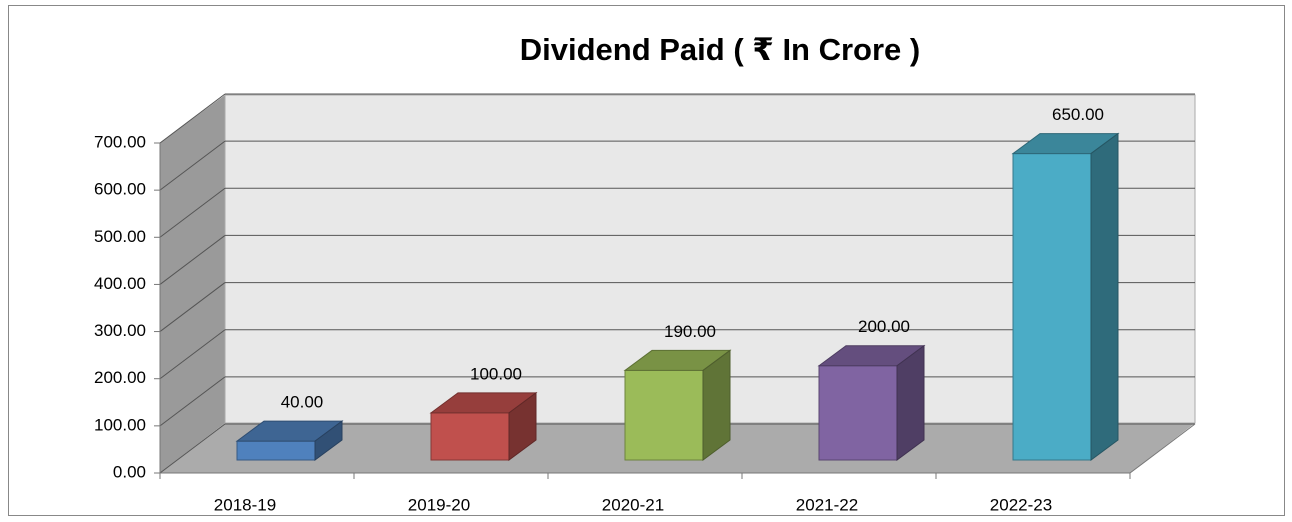 The image size is (1292, 522). Describe the element at coordinates (1162, 448) in the screenshot. I see `floor-edge` at that location.